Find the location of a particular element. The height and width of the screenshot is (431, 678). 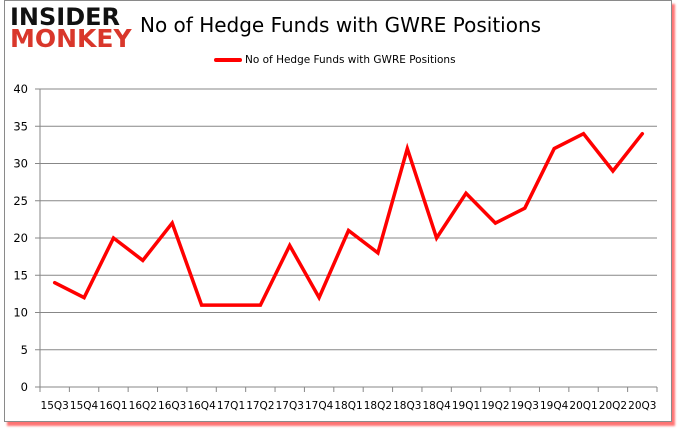

y-tick-label: 40 is located at coordinates (20, 89).